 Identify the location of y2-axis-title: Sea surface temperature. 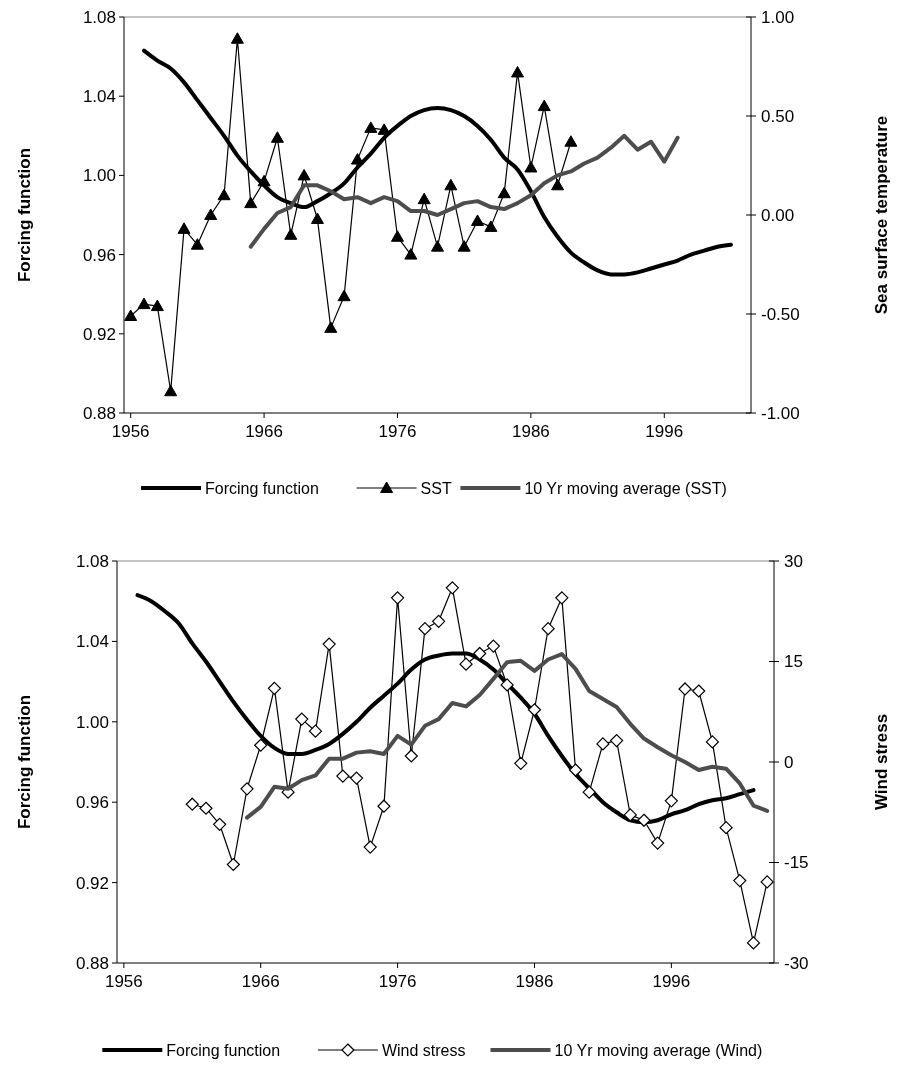
(881, 215).